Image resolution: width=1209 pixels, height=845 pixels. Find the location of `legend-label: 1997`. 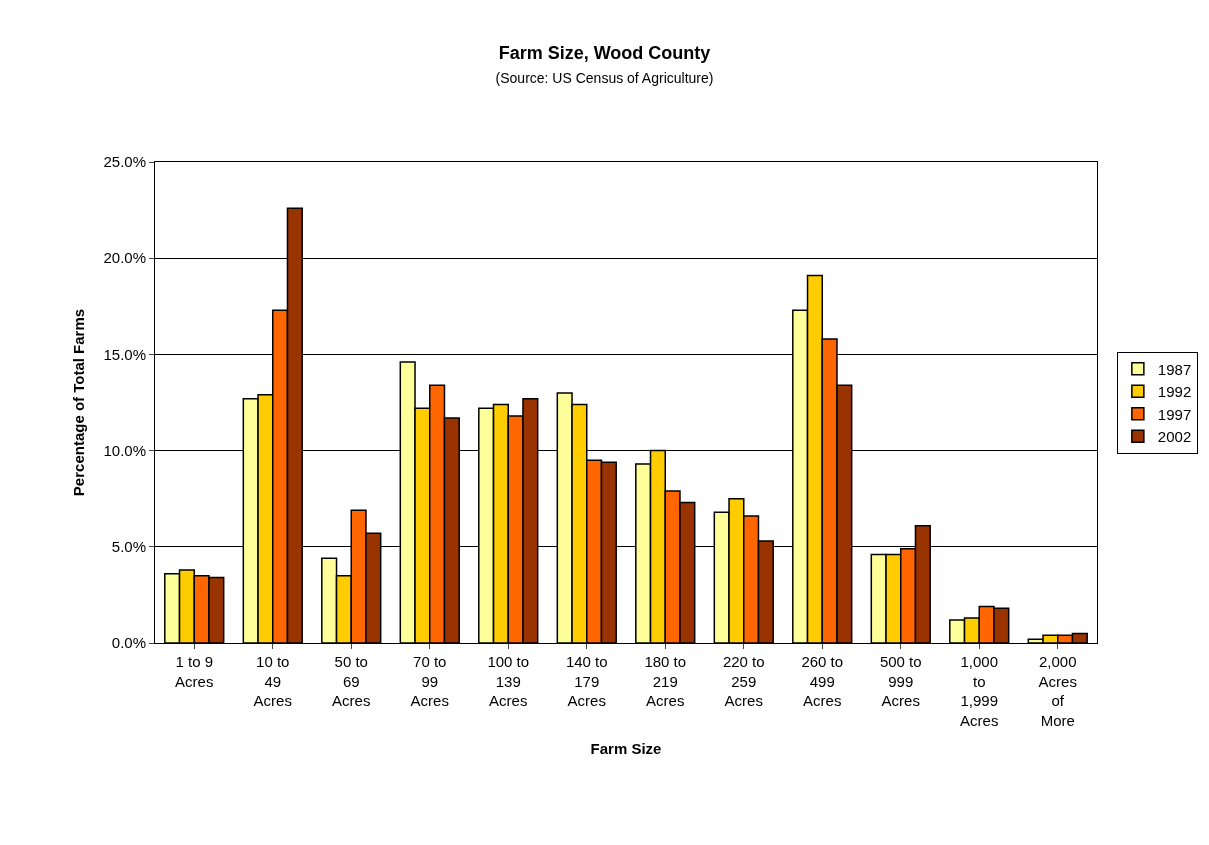

legend-label: 1997 is located at coordinates (1174, 414).